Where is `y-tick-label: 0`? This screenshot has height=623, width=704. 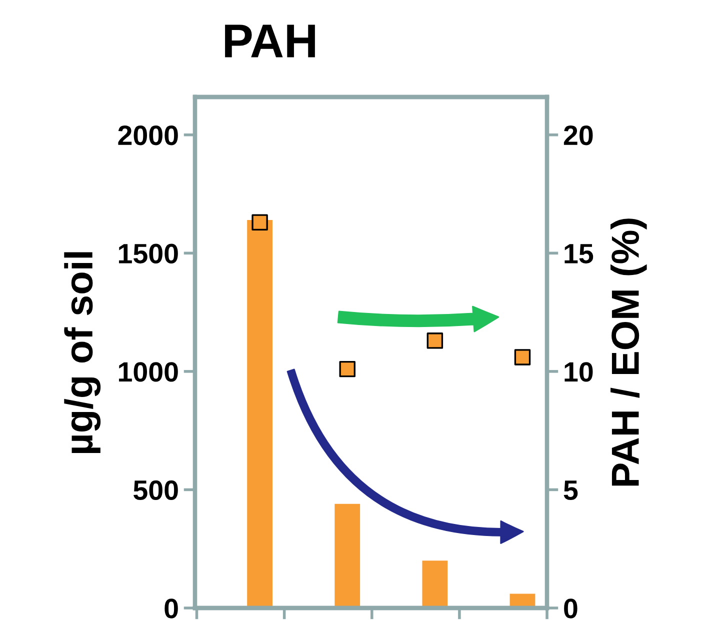
y-tick-label: 0 is located at coordinates (171, 608).